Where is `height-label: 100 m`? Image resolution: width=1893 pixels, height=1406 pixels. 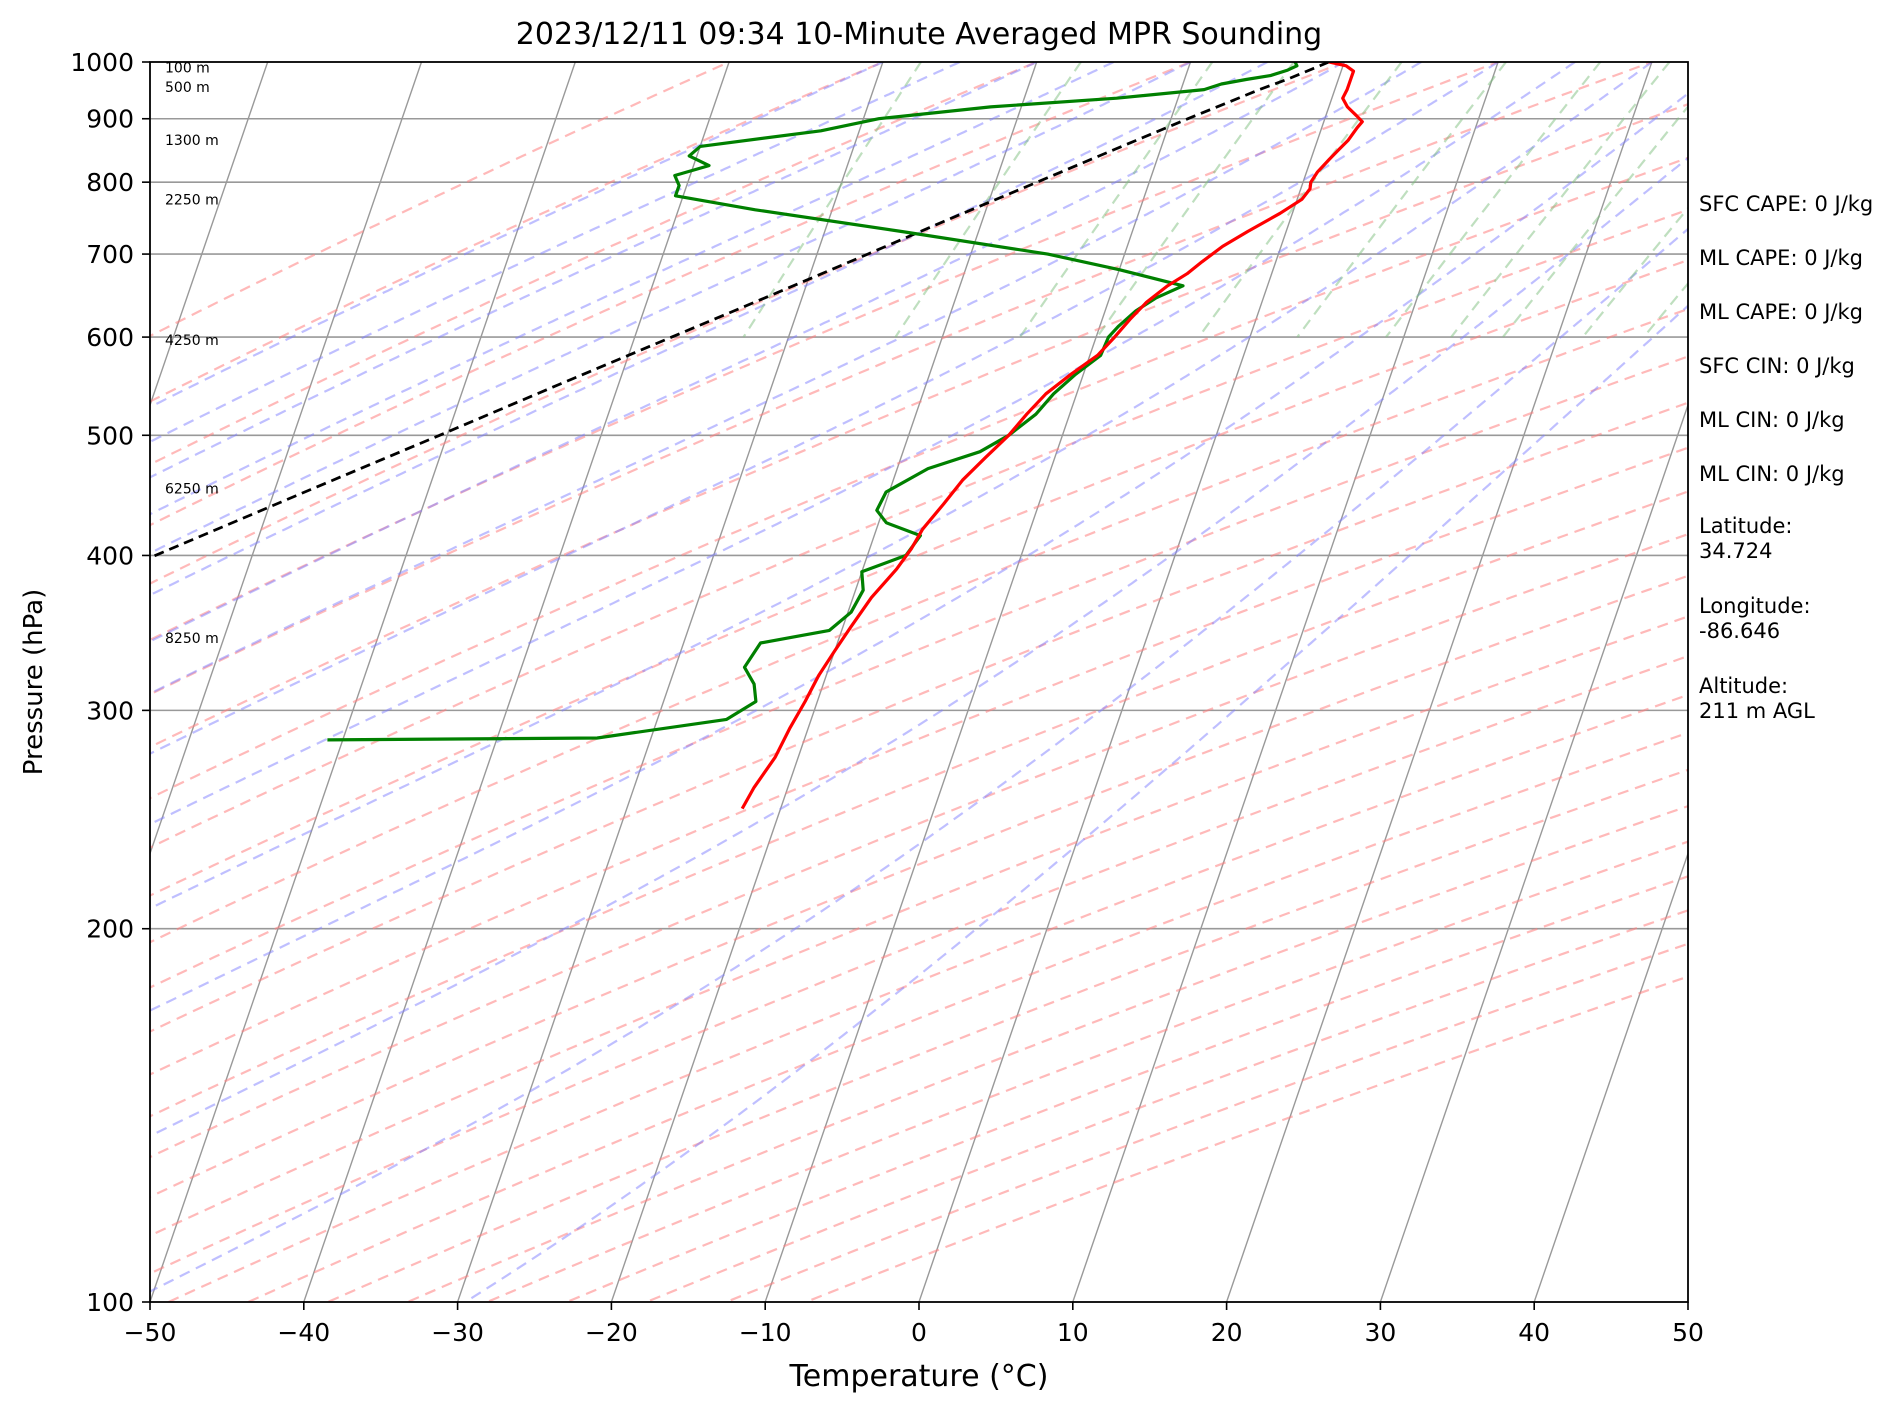 height-label: 100 m is located at coordinates (187, 68).